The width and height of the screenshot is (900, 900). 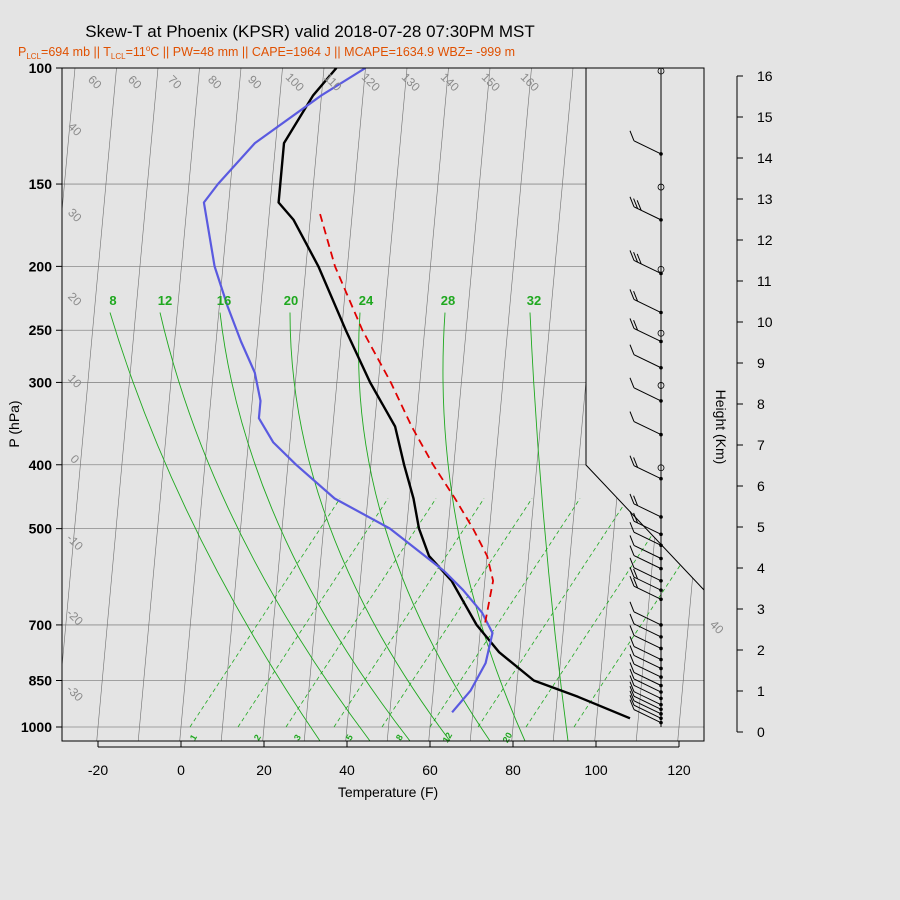 What do you see at coordinates (761, 650) in the screenshot?
I see `height-tick-label: 2` at bounding box center [761, 650].